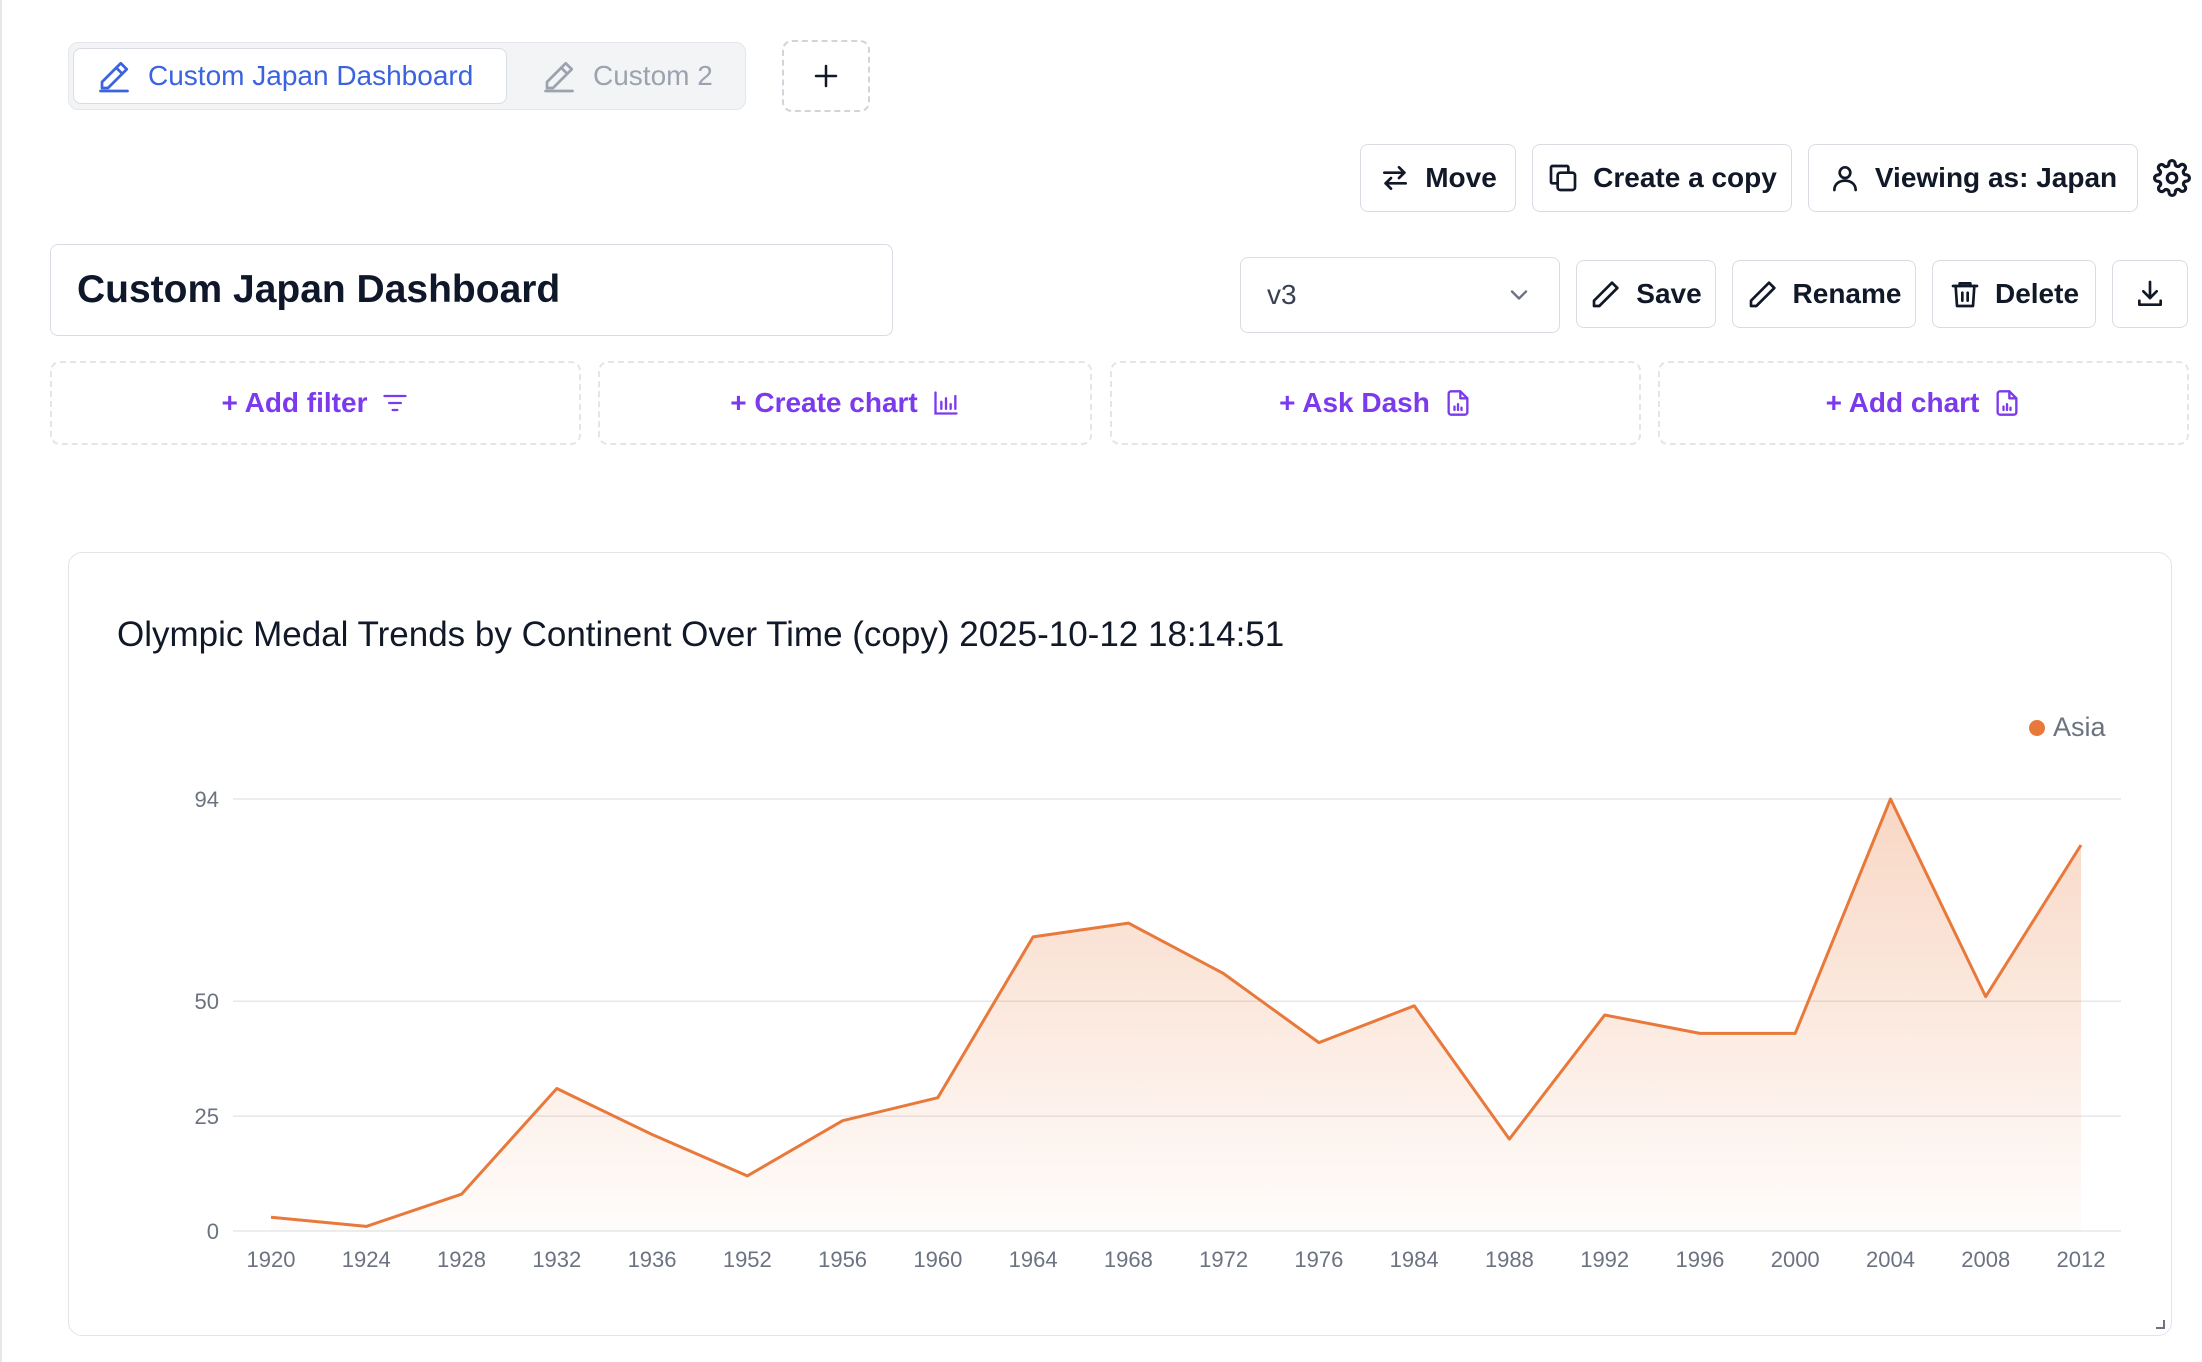 Image resolution: width=2202 pixels, height=1362 pixels. What do you see at coordinates (1395, 178) in the screenshot?
I see `arrows-swap-icon` at bounding box center [1395, 178].